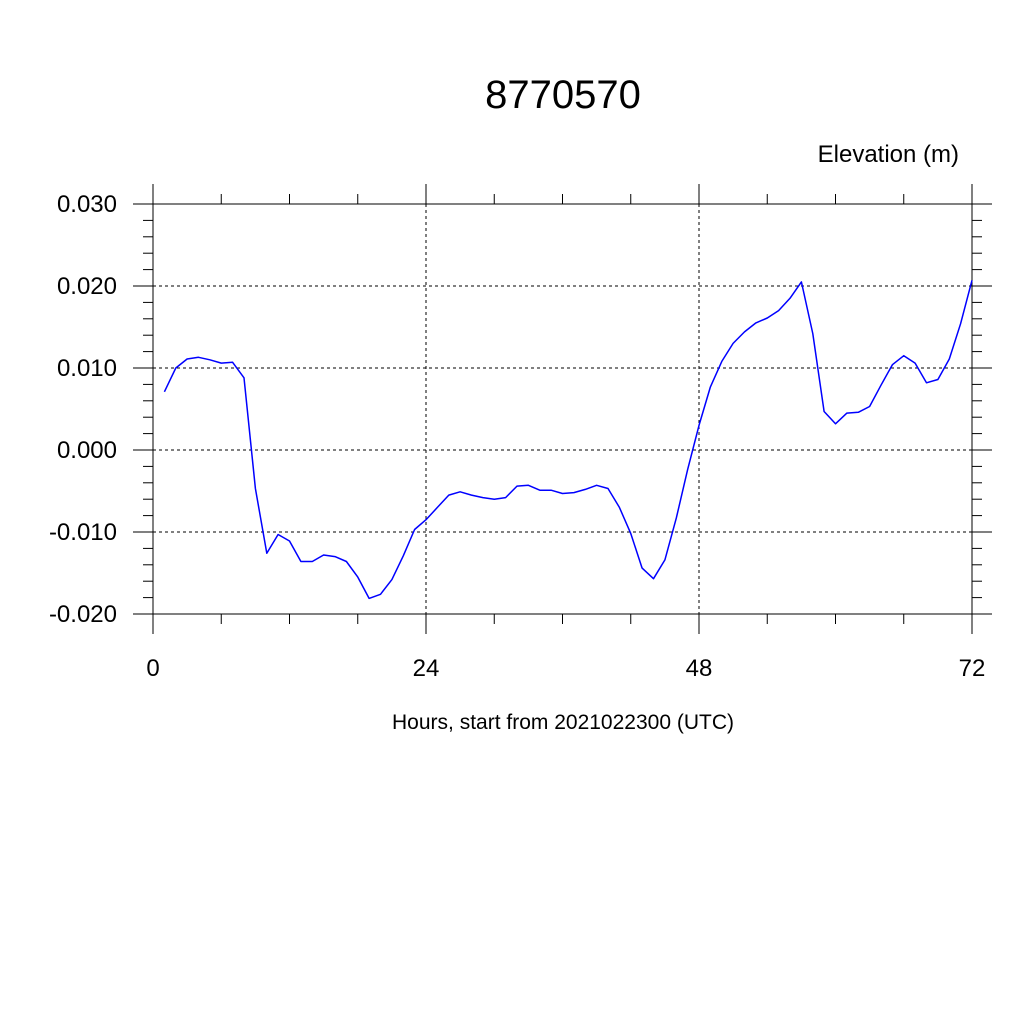  Describe the element at coordinates (87, 450) in the screenshot. I see `y-tick-label: 0.000` at that location.